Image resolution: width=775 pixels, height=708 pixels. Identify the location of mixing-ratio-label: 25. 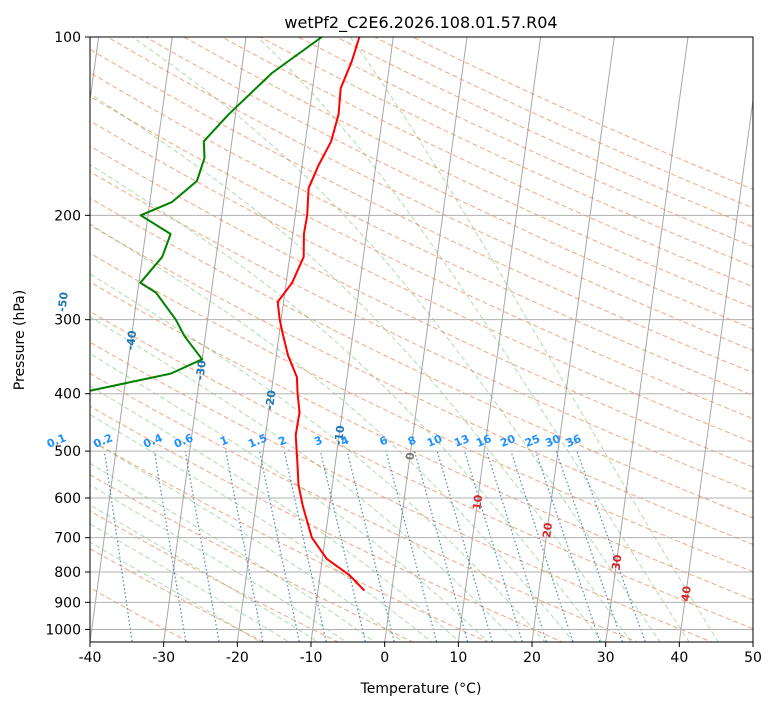
(532, 441).